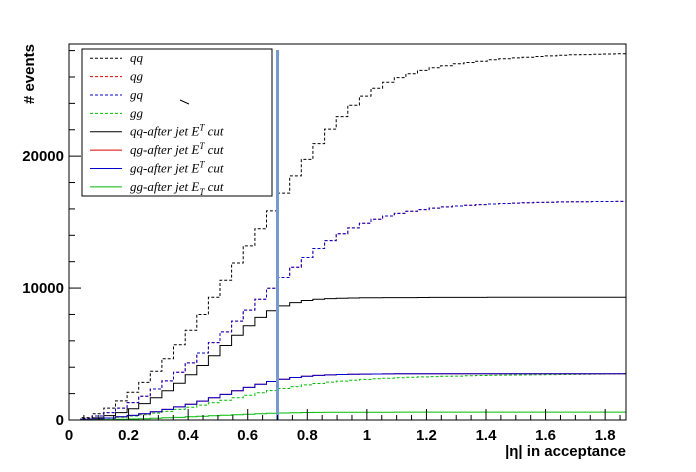  What do you see at coordinates (177, 167) in the screenshot?
I see `legend-label-gq_cut: gq-after jet ET cut` at bounding box center [177, 167].